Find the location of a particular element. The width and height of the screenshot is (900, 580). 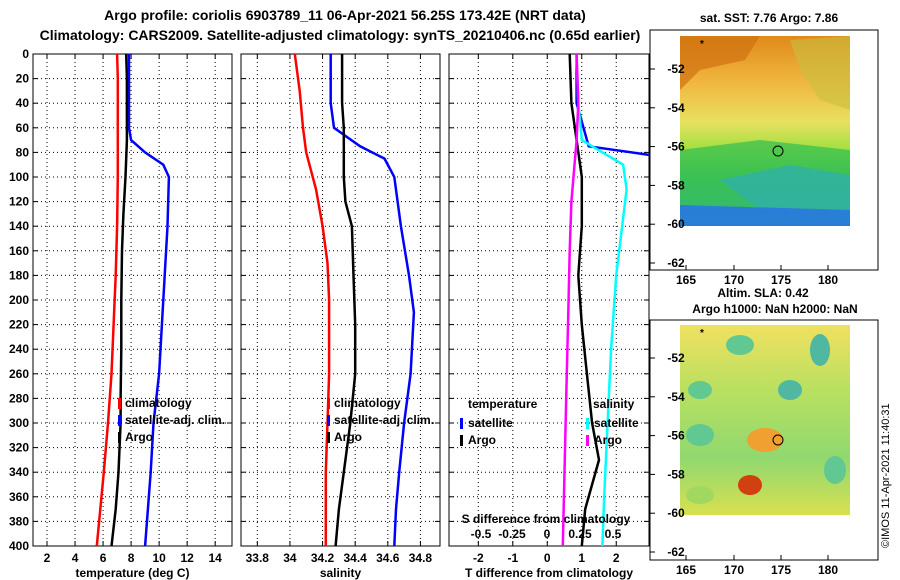

series-line-climatology is located at coordinates (107, 300).